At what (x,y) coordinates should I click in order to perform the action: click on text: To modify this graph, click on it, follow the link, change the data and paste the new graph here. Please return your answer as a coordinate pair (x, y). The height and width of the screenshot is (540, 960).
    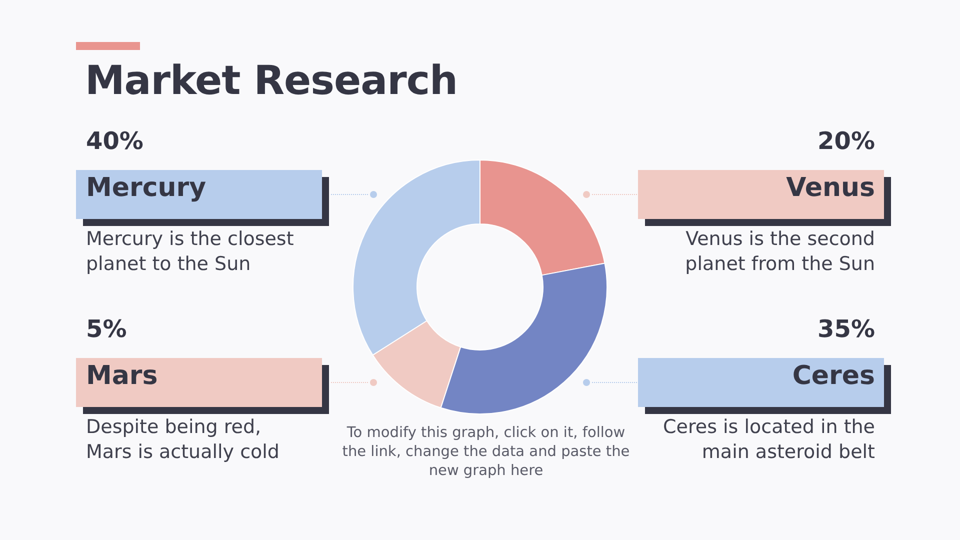
    Looking at the image, I should click on (486, 452).